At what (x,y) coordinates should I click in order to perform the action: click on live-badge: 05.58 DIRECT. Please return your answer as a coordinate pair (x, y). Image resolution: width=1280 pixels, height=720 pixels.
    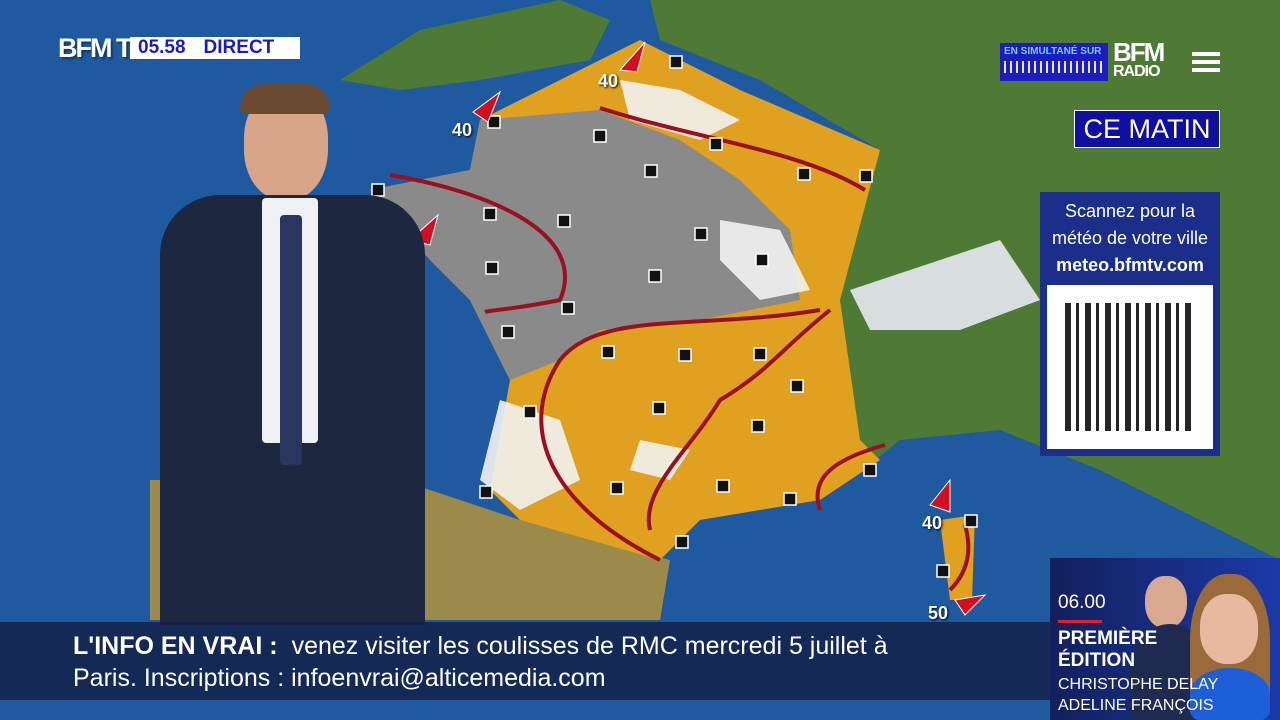
    Looking at the image, I should click on (215, 48).